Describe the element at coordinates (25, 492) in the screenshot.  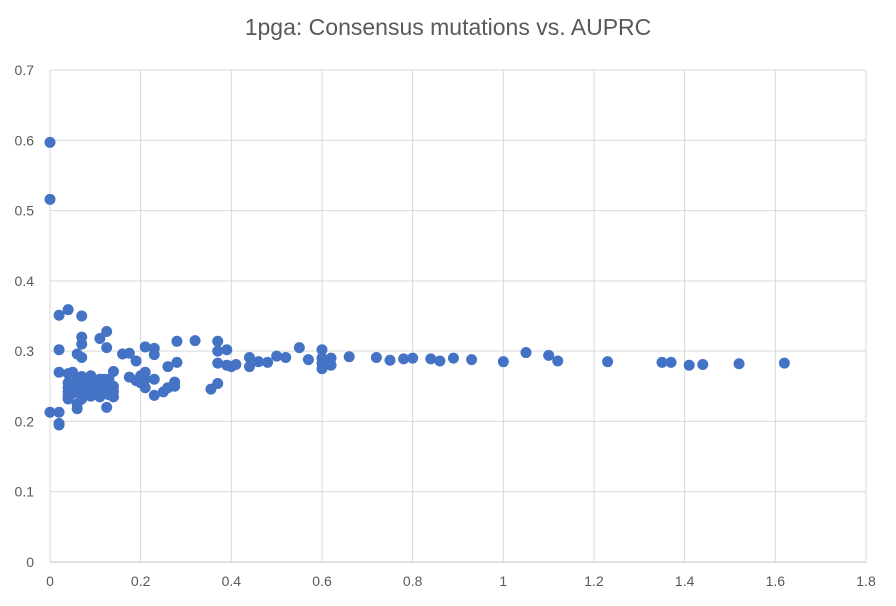
I see `y-tick-label: 0.1` at that location.